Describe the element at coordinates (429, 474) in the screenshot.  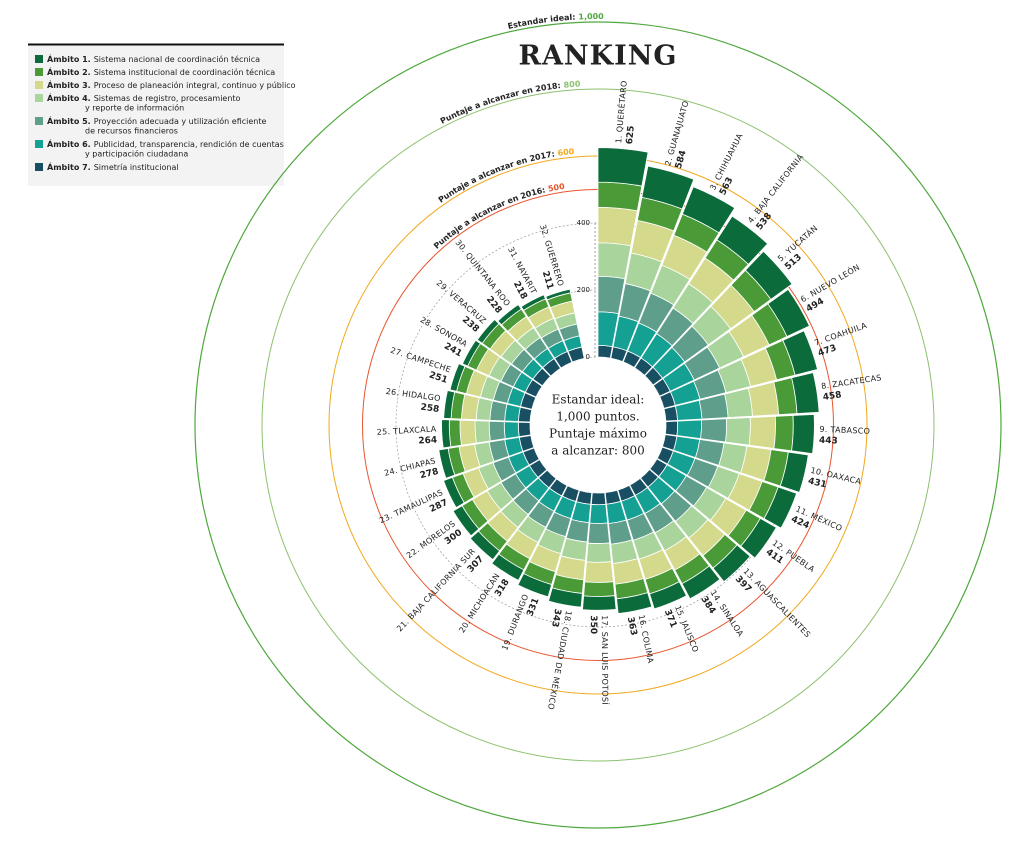
I see `category-total: 278` at that location.